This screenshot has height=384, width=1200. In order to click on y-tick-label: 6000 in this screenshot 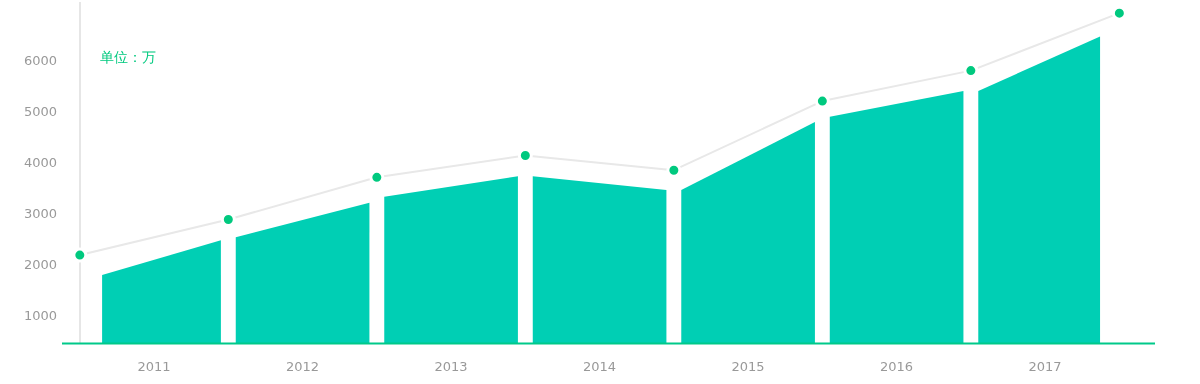, I will do `click(40, 61)`.